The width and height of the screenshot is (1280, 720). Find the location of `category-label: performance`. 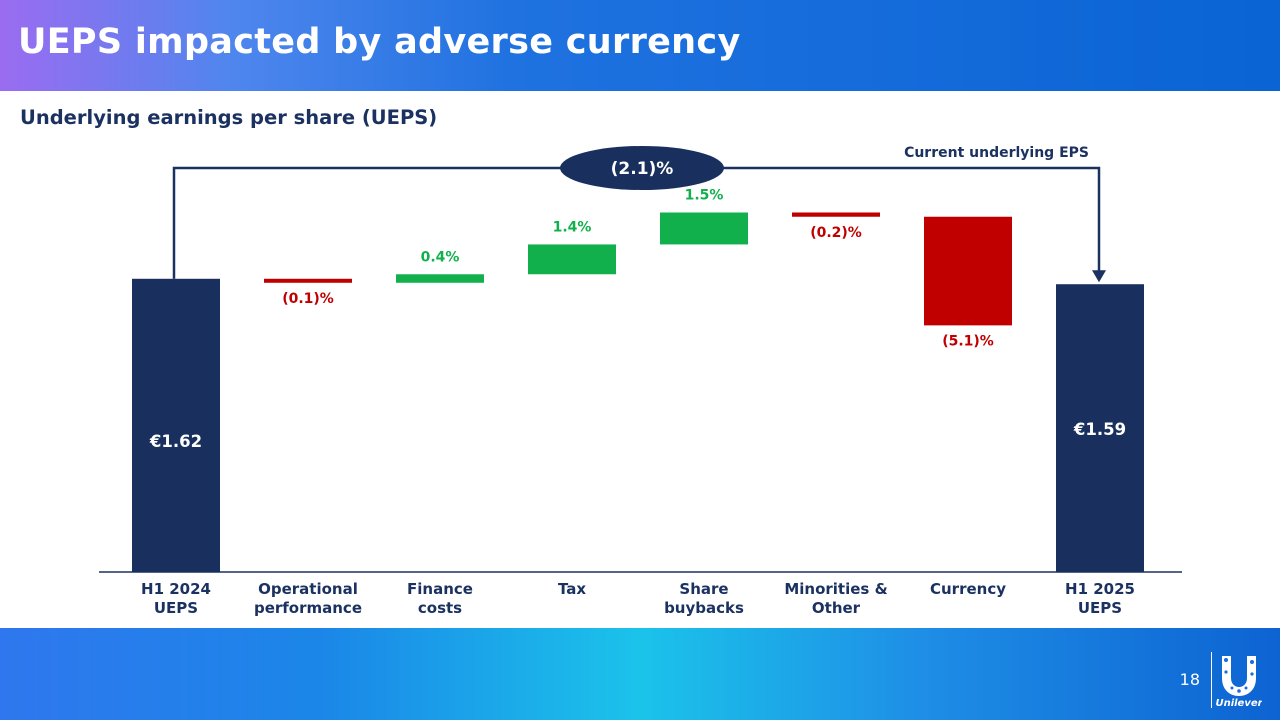

category-label: performance is located at coordinates (308, 608).